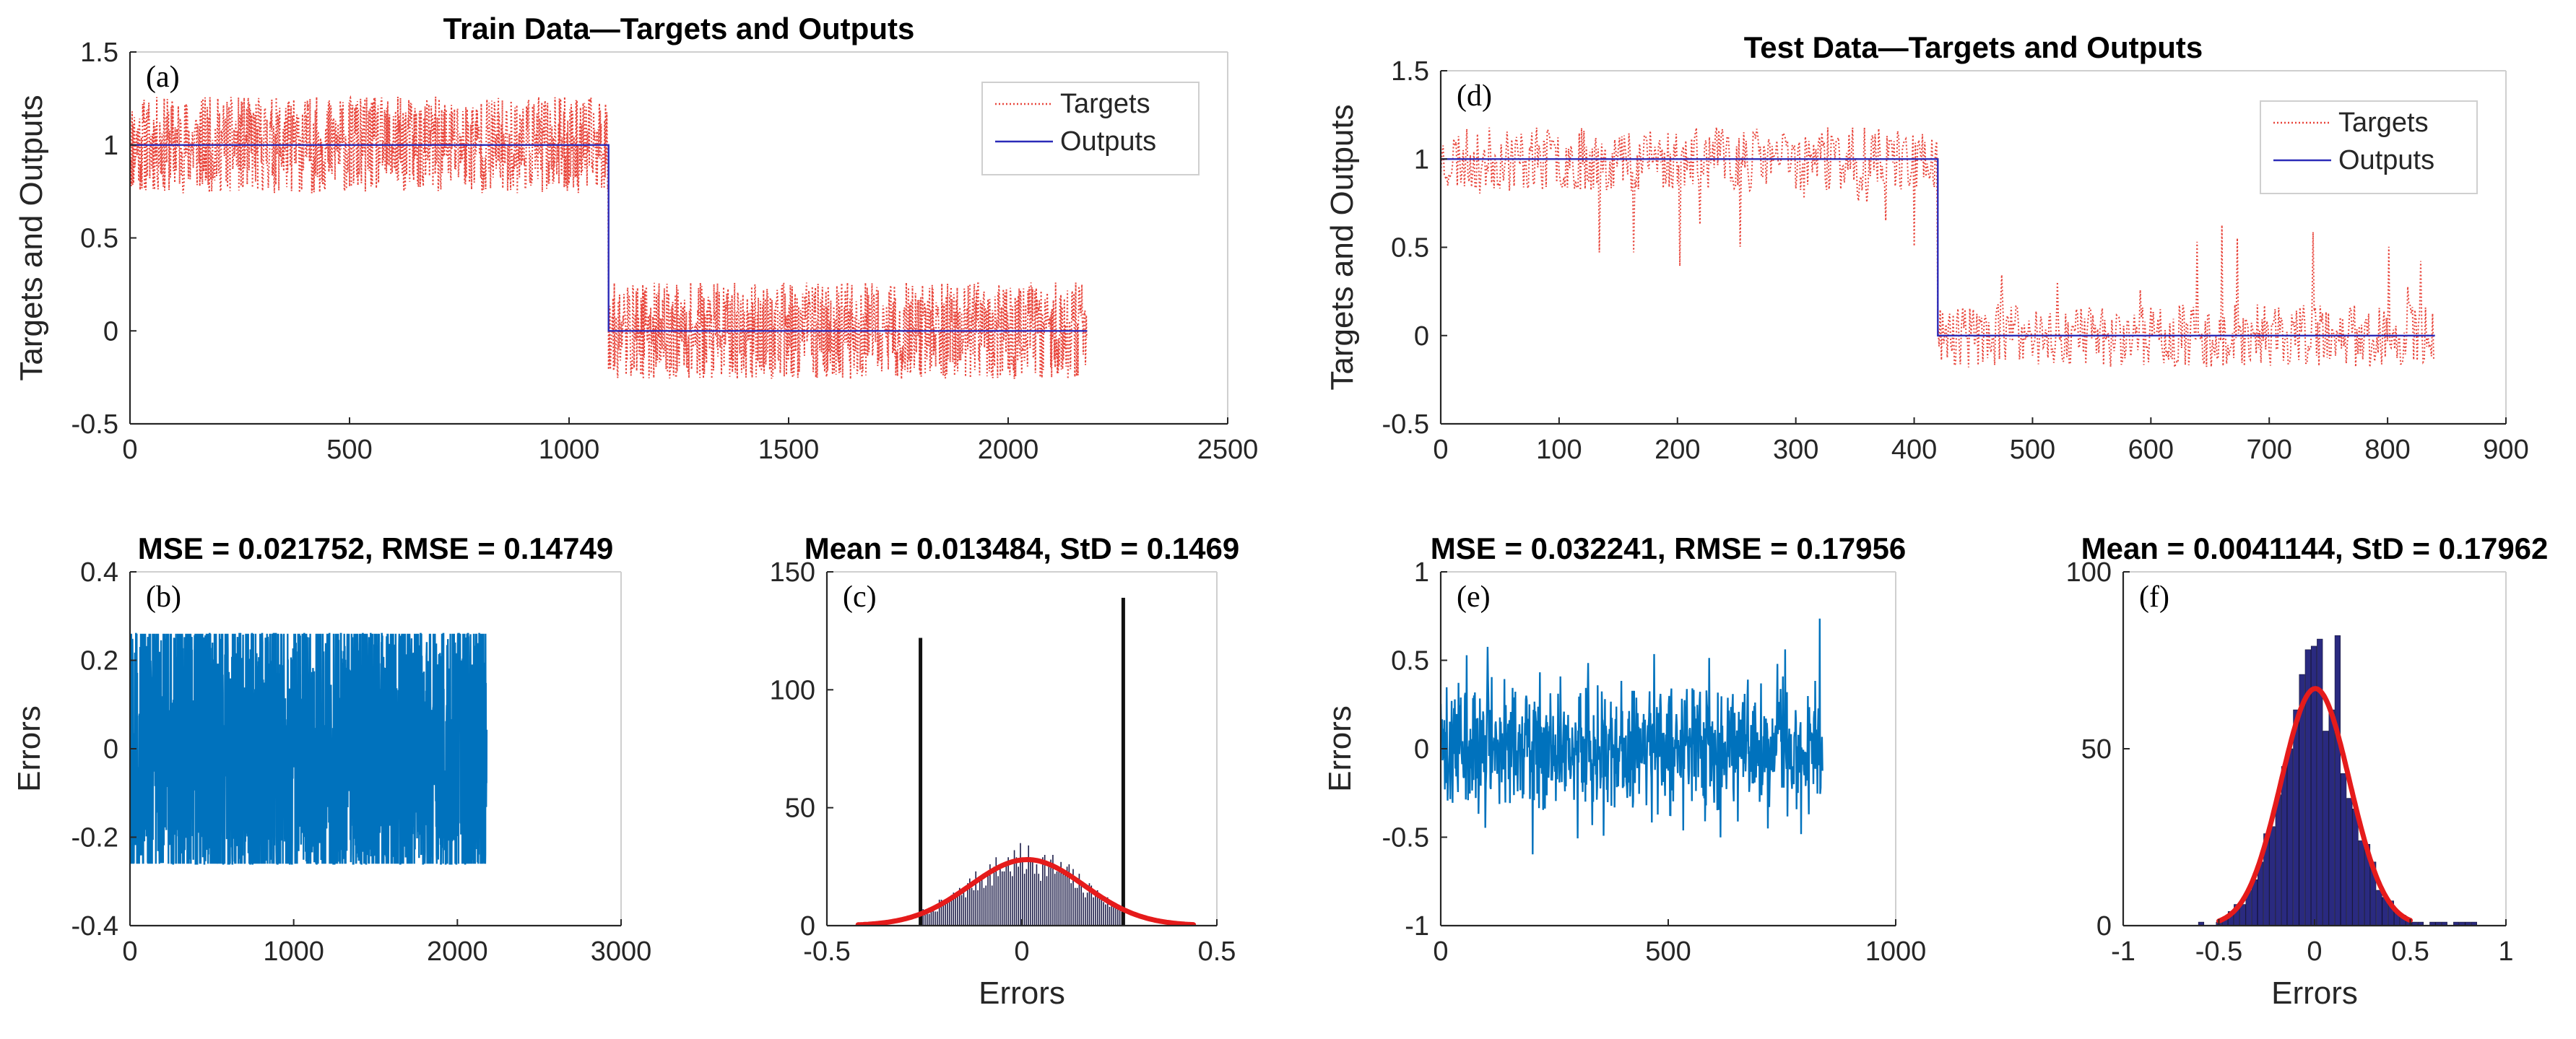 The image size is (2576, 1039). What do you see at coordinates (1417, 926) in the screenshot?
I see `y-tick-label: -1` at bounding box center [1417, 926].